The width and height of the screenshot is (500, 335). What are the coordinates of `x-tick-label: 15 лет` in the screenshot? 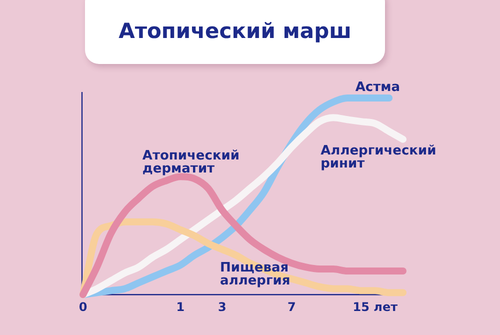 It's located at (375, 307).